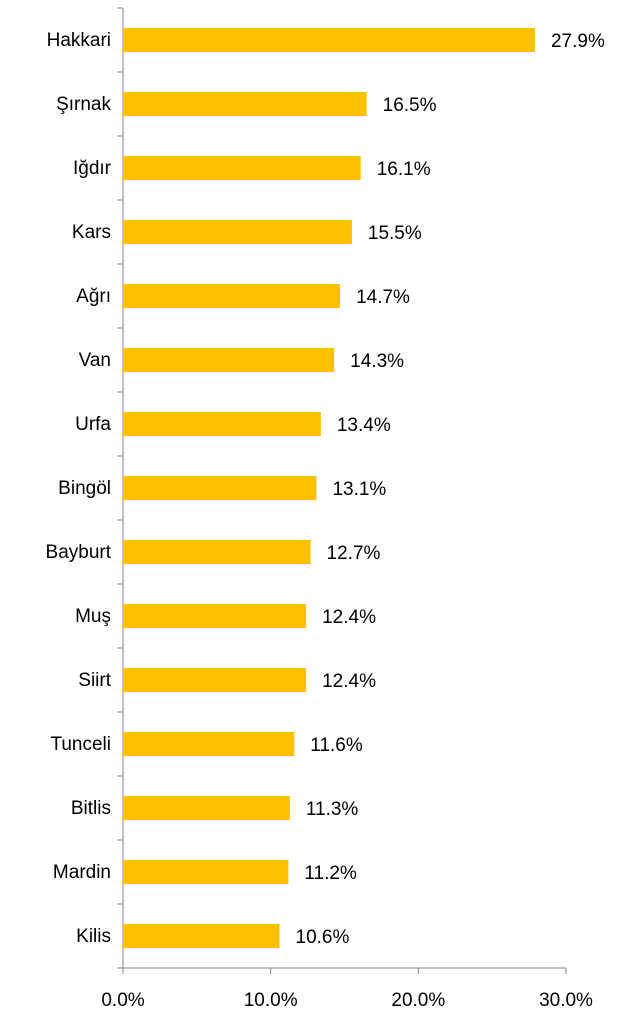 The image size is (633, 1018). I want to click on y-tick-label: Muş, so click(93, 616).